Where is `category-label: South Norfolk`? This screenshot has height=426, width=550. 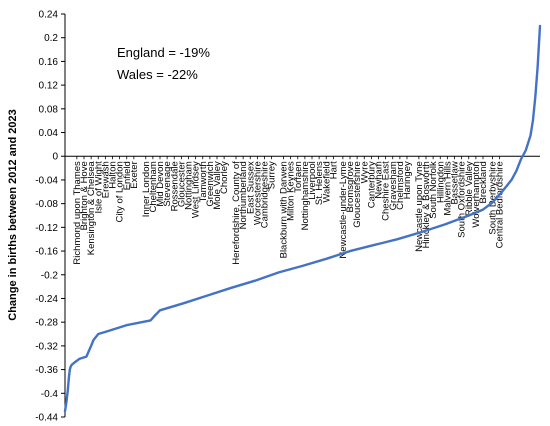
category-label: South Norfolk is located at coordinates (433, 190).